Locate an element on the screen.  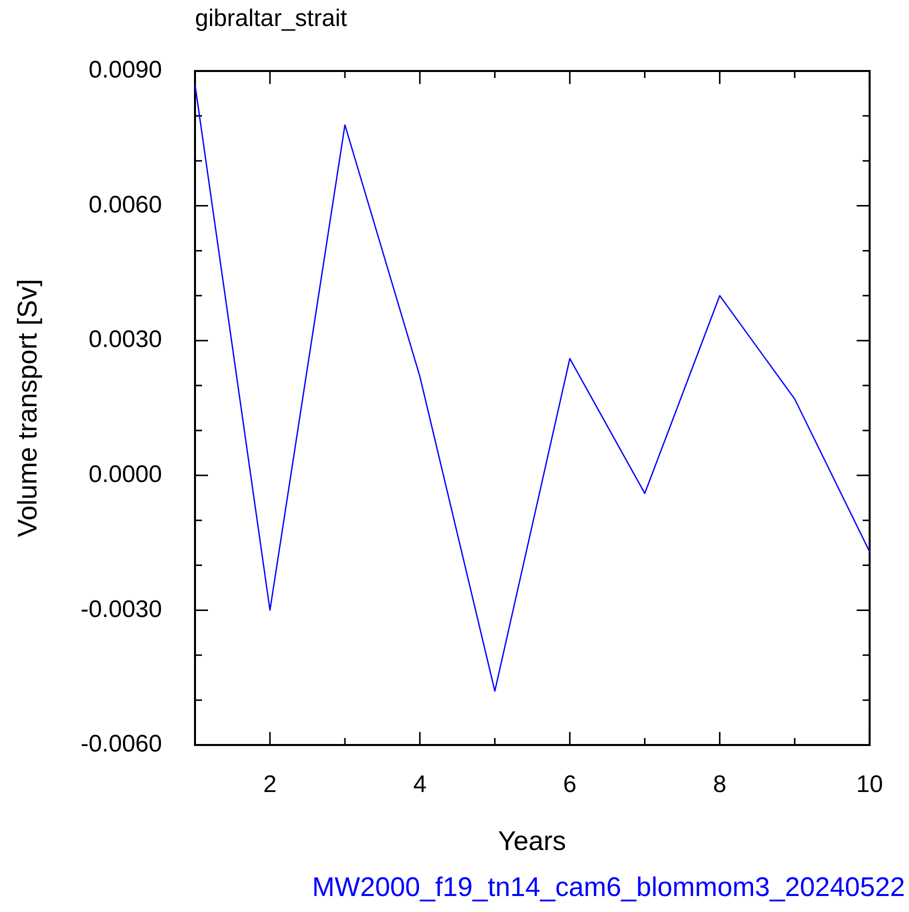
text: MW2000_f19_tn14_cam6_blommom3_20240522 is located at coordinates (608, 887).